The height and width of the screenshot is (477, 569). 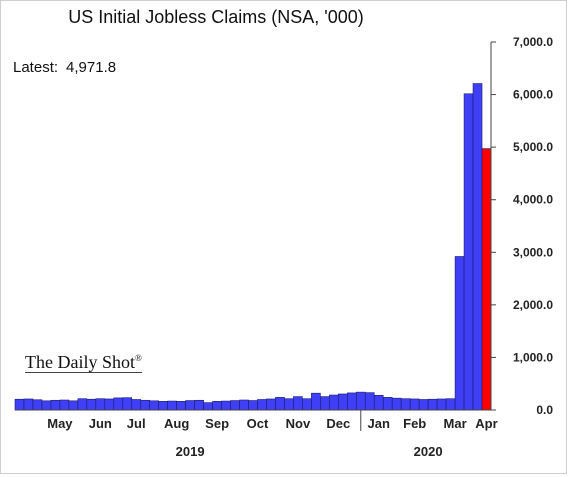 What do you see at coordinates (100, 423) in the screenshot?
I see `x-month-label: Jun` at bounding box center [100, 423].